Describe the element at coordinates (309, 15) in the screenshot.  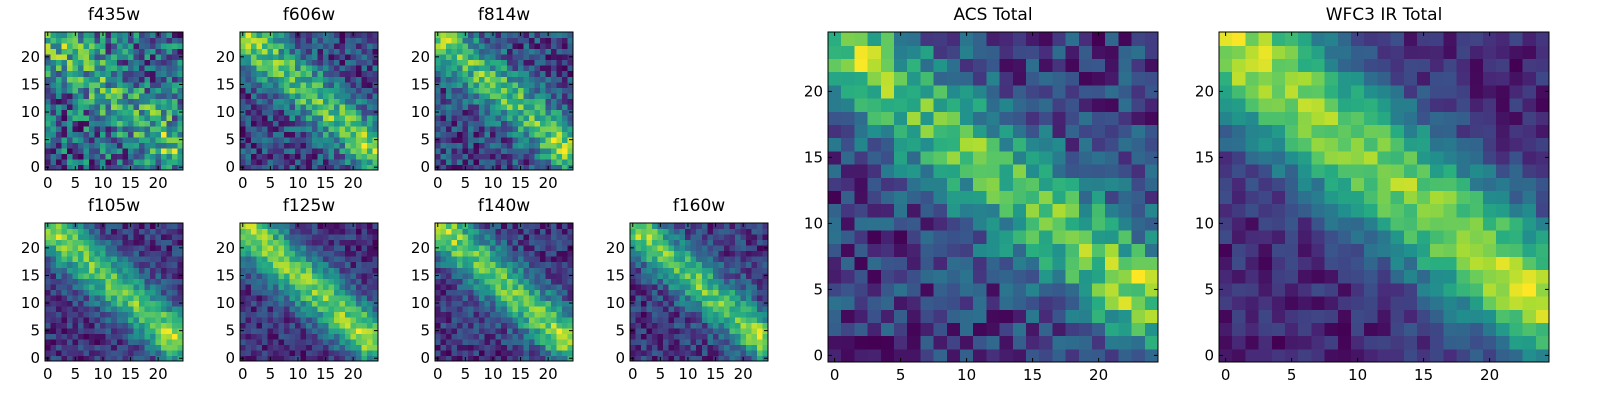
I see `panel-title: f606w` at that location.